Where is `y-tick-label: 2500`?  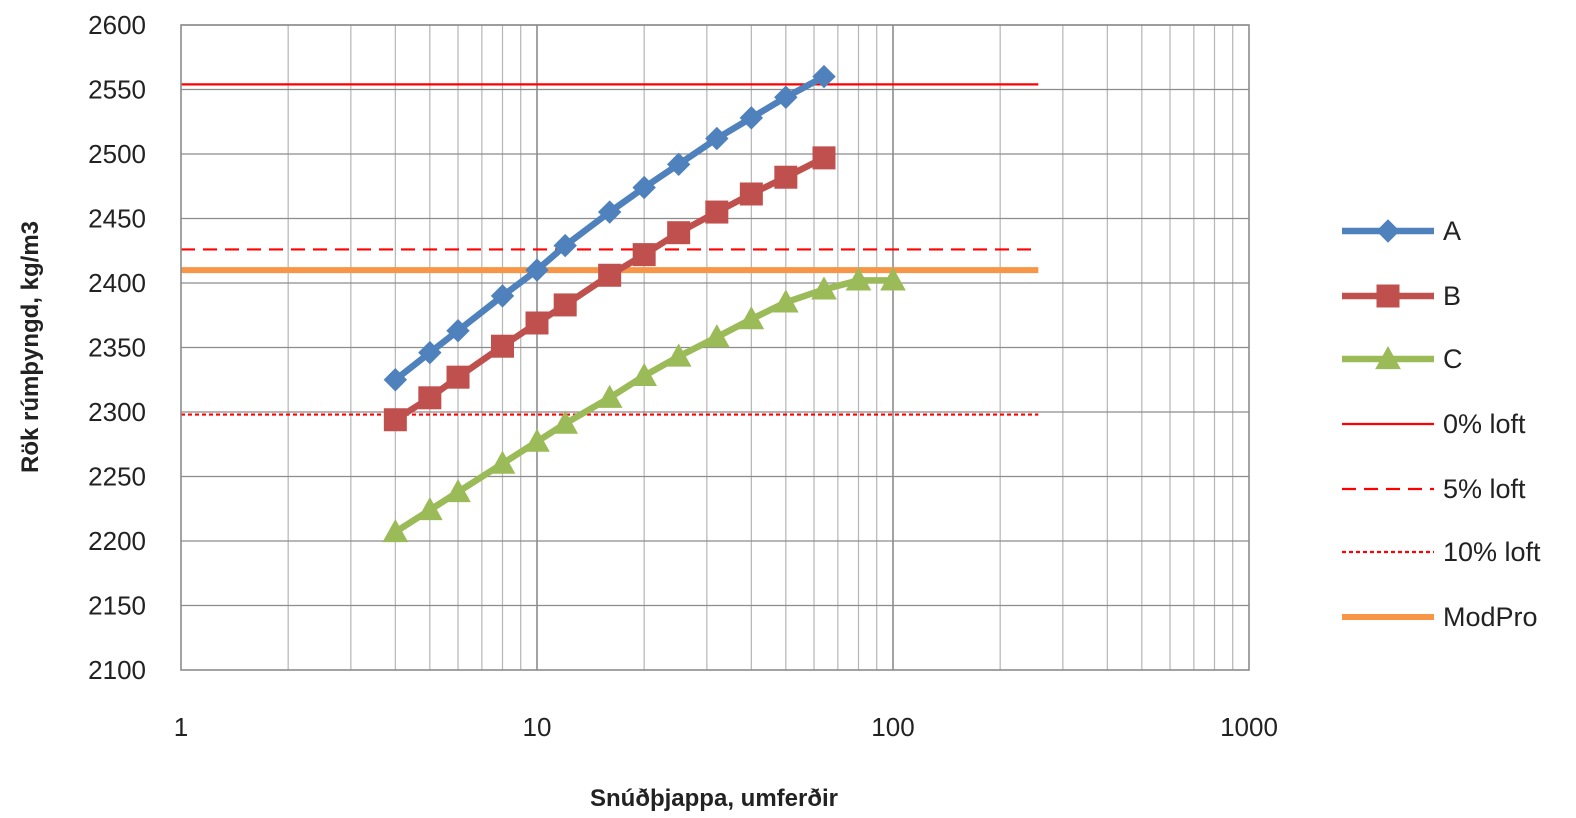
y-tick-label: 2500 is located at coordinates (117, 154).